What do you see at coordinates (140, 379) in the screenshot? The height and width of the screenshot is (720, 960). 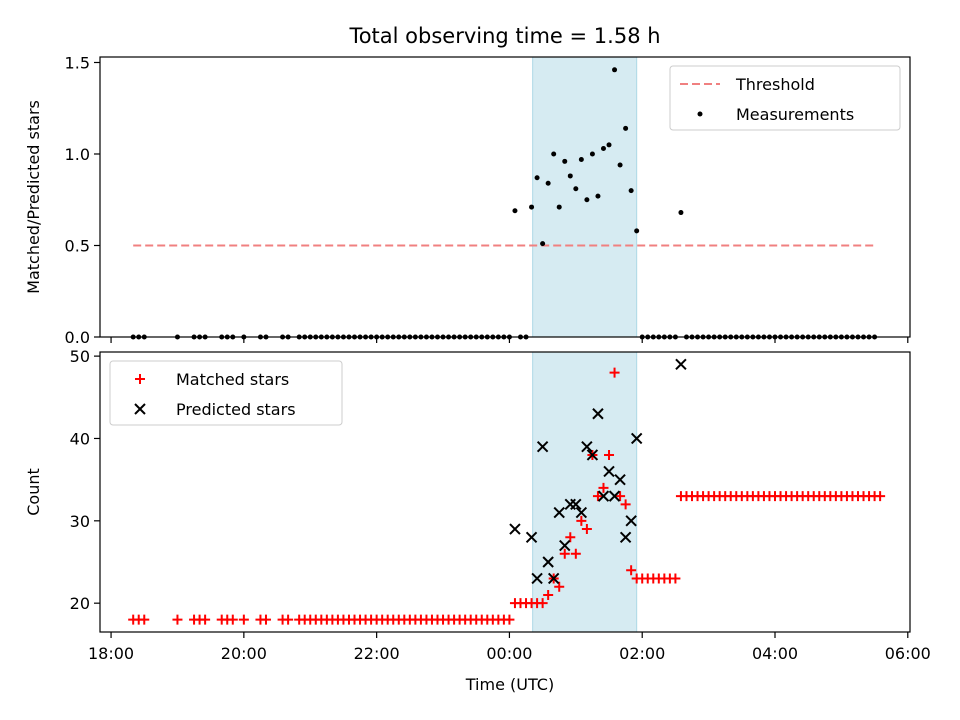 I see `legend-matched-swatch` at bounding box center [140, 379].